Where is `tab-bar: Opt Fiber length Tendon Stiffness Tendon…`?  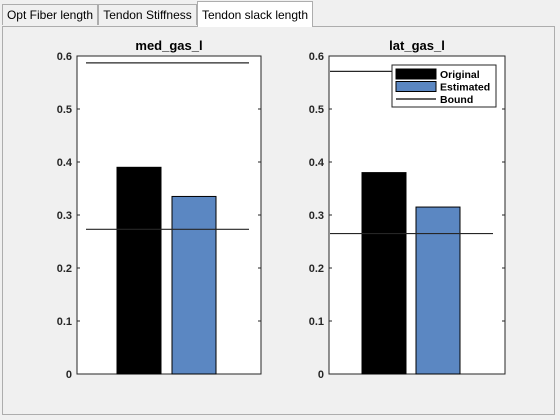
tab-bar: Opt Fiber length Tendon Stiffness Tendon… is located at coordinates (280, 13).